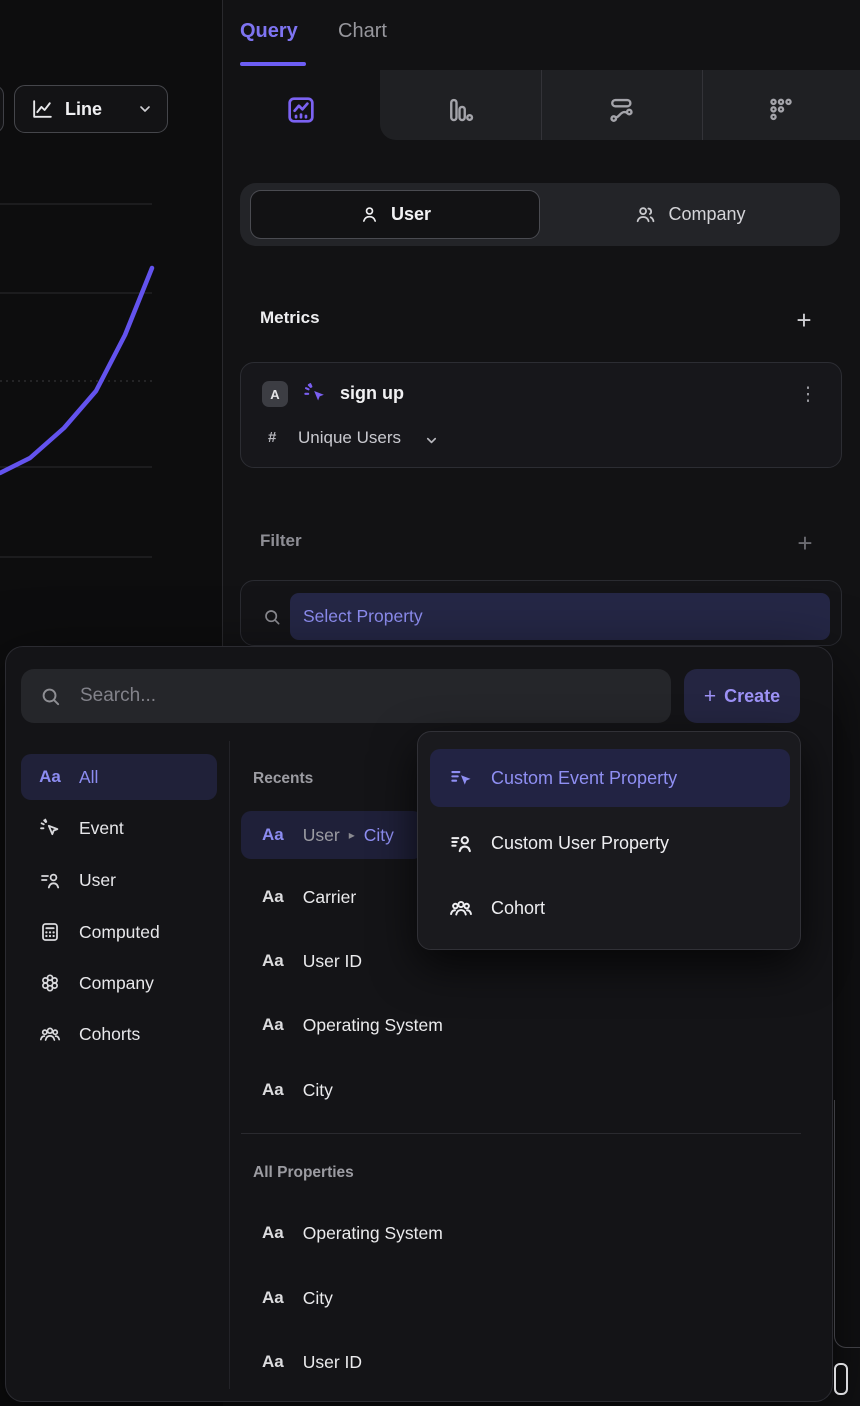 Image resolution: width=860 pixels, height=1406 pixels. I want to click on cluster-icon, so click(50, 983).